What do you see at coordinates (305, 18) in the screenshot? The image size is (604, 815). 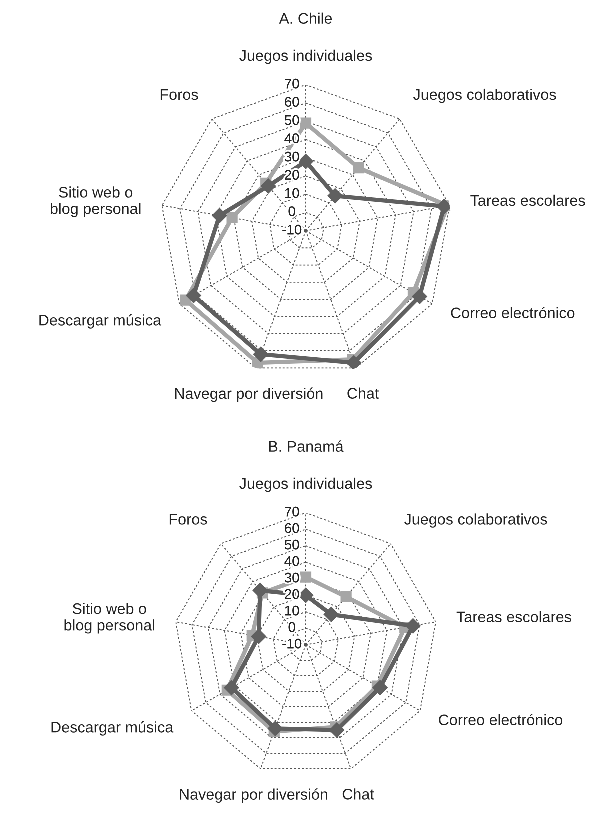 I see `chart-title: A. Chile` at bounding box center [305, 18].